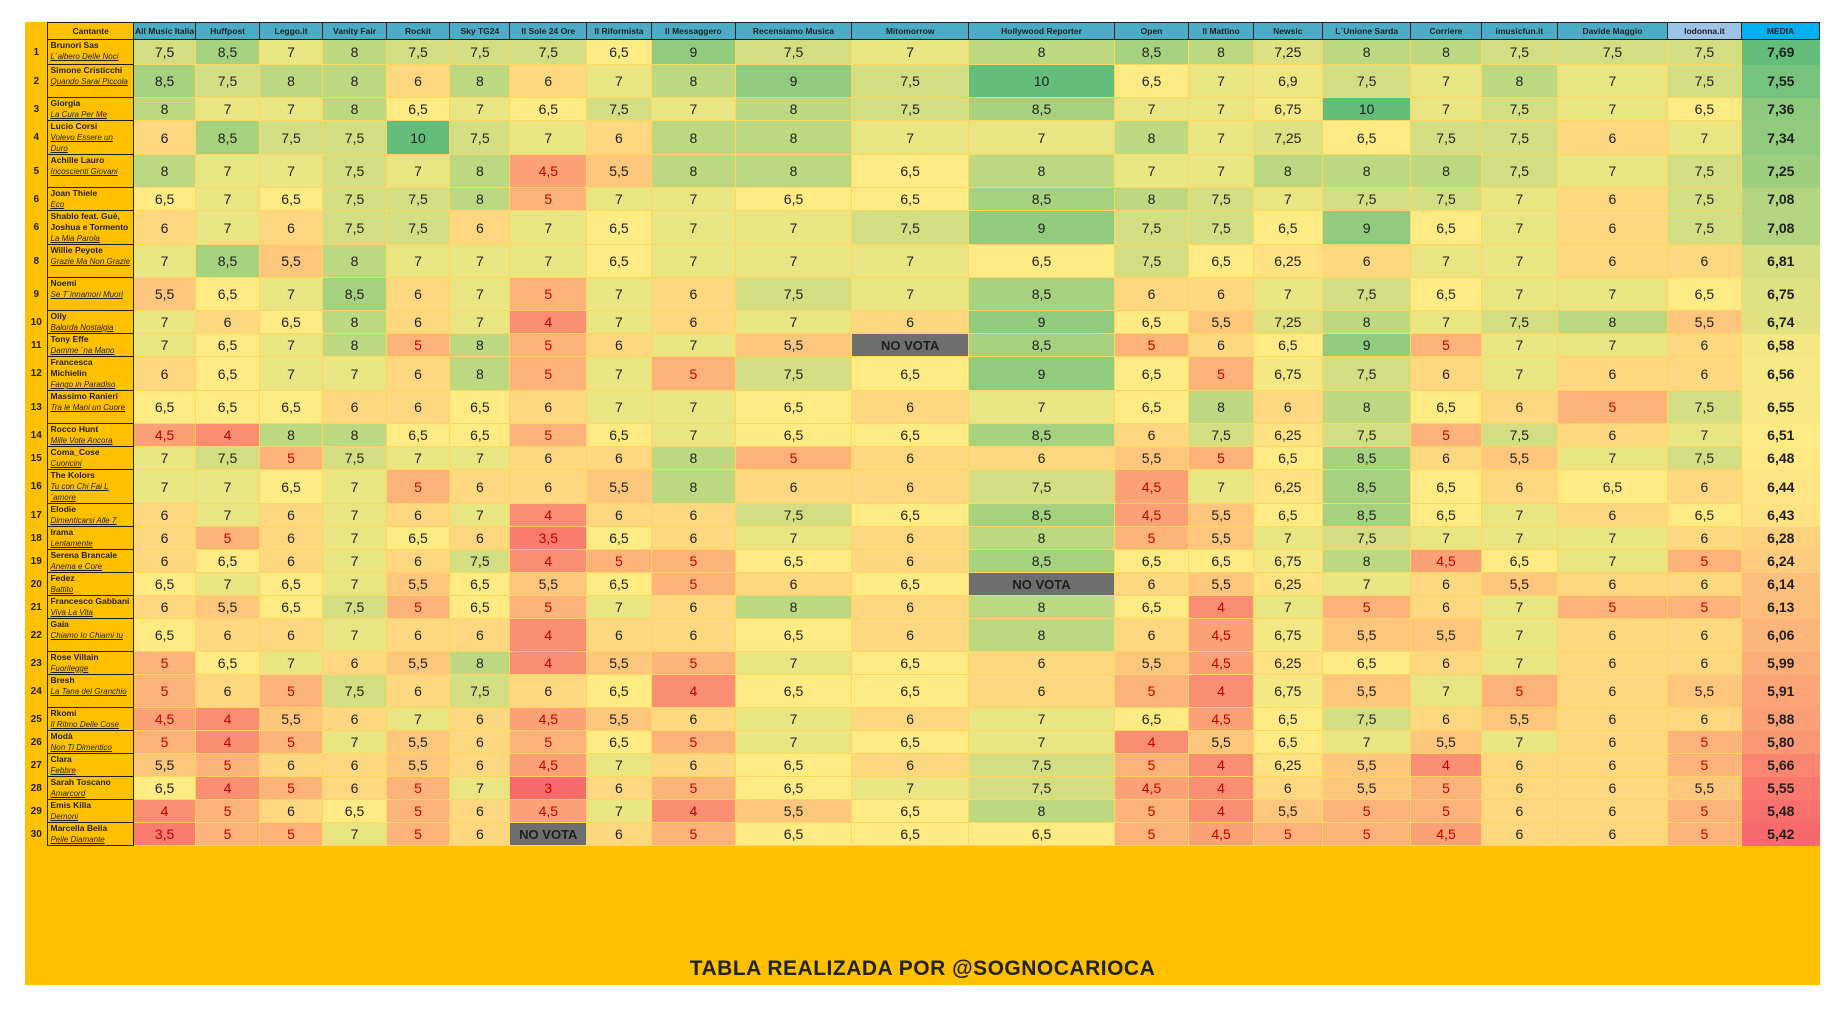  Describe the element at coordinates (90, 435) in the screenshot. I see `singer-cell: Rocco Hunt Mille Vote Ancora` at that location.